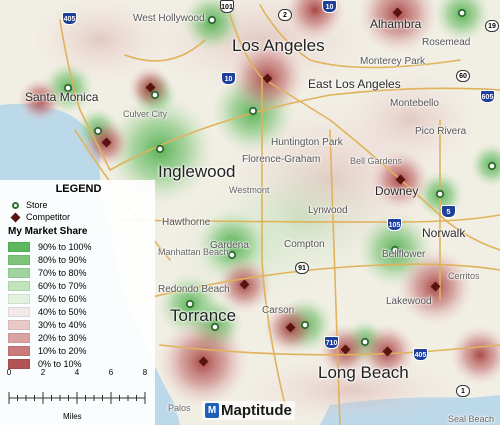  I want to click on shield-i405-south: 405, so click(420, 354).